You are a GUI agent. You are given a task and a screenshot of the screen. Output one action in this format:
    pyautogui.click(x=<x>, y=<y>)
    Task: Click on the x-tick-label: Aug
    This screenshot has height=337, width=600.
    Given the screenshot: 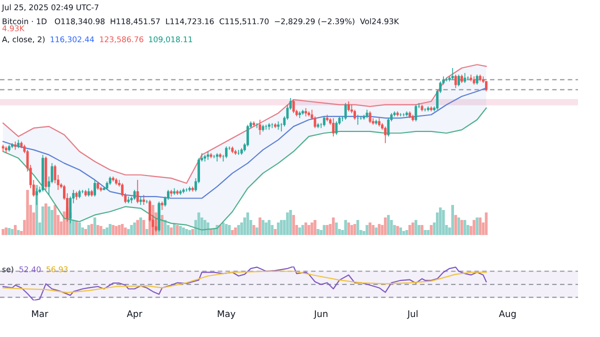 What is the action you would take?
    pyautogui.click(x=507, y=314)
    